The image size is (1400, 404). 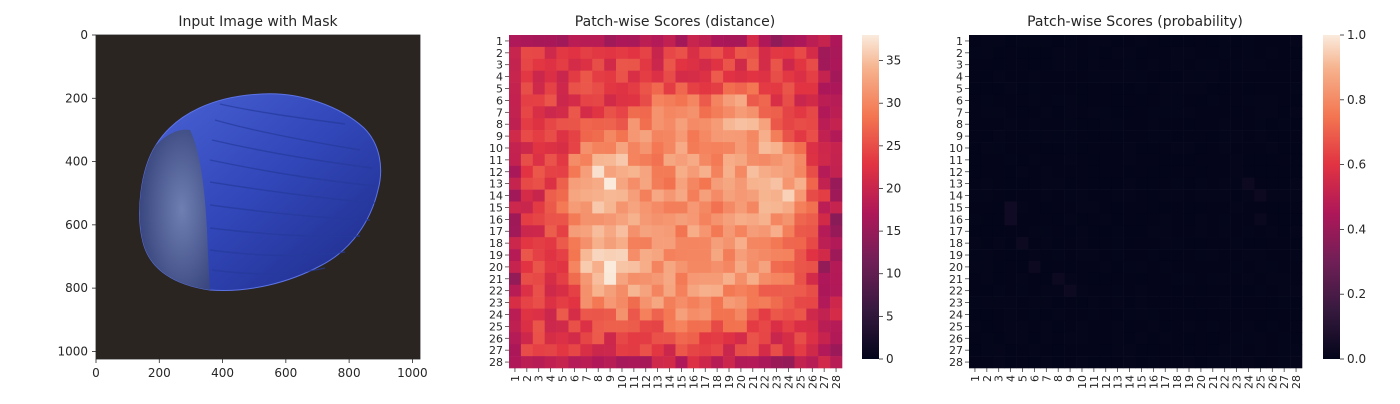 What do you see at coordinates (956, 255) in the screenshot?
I see `y-tick-label: 19` at bounding box center [956, 255].